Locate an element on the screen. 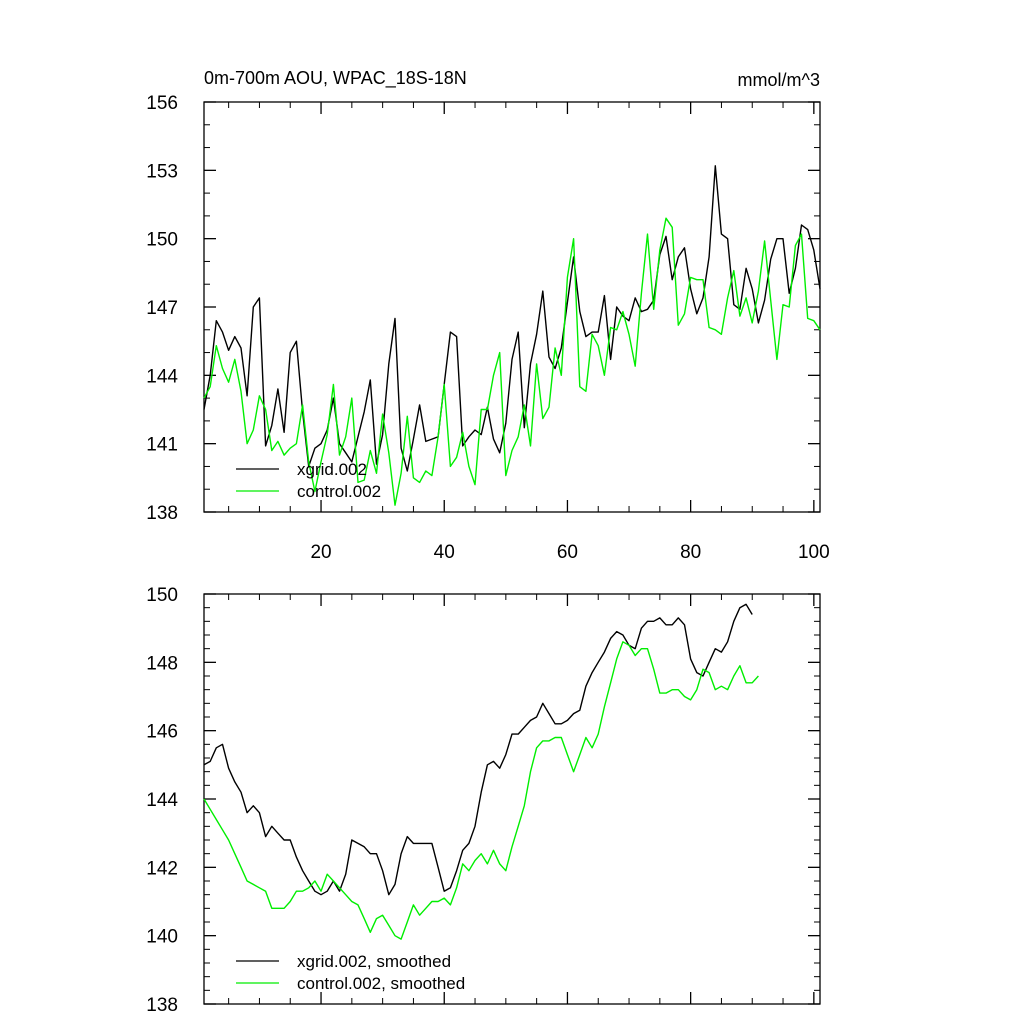 Image resolution: width=1024 pixels, height=1024 pixels. legend-label-xgrid: xgrid.002 is located at coordinates (332, 469).